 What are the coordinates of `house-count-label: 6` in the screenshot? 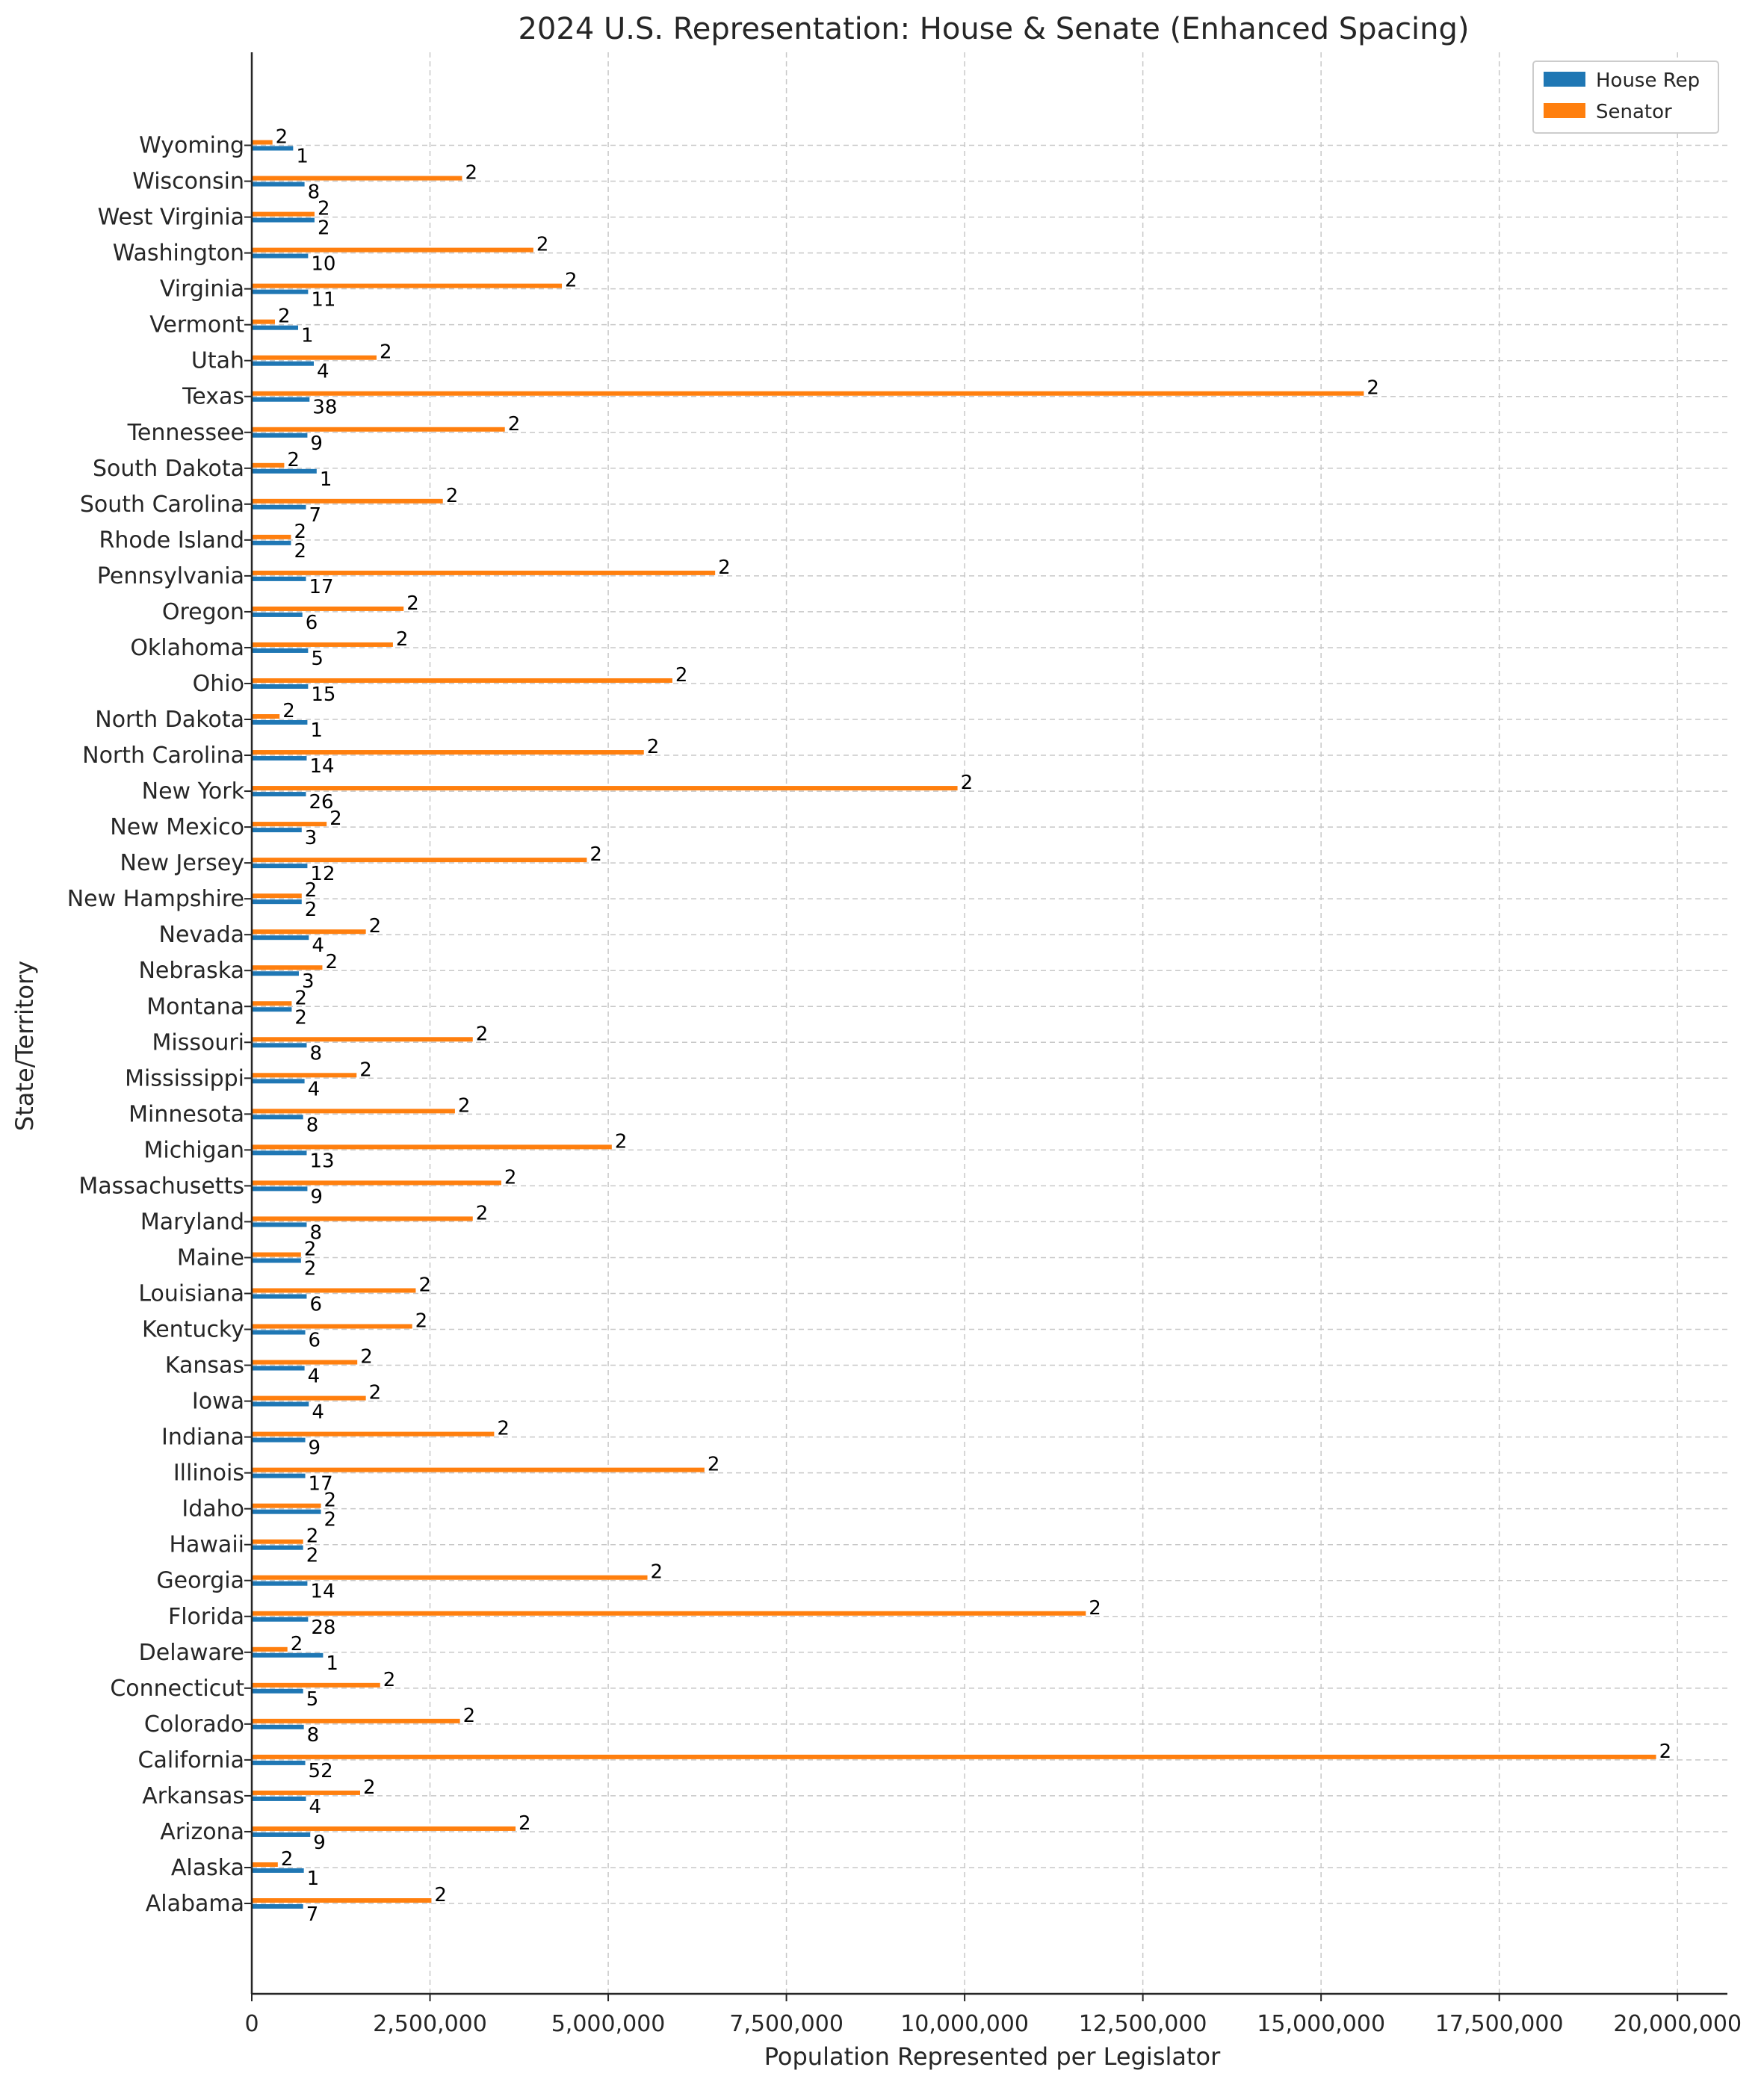 It's located at (315, 1341).